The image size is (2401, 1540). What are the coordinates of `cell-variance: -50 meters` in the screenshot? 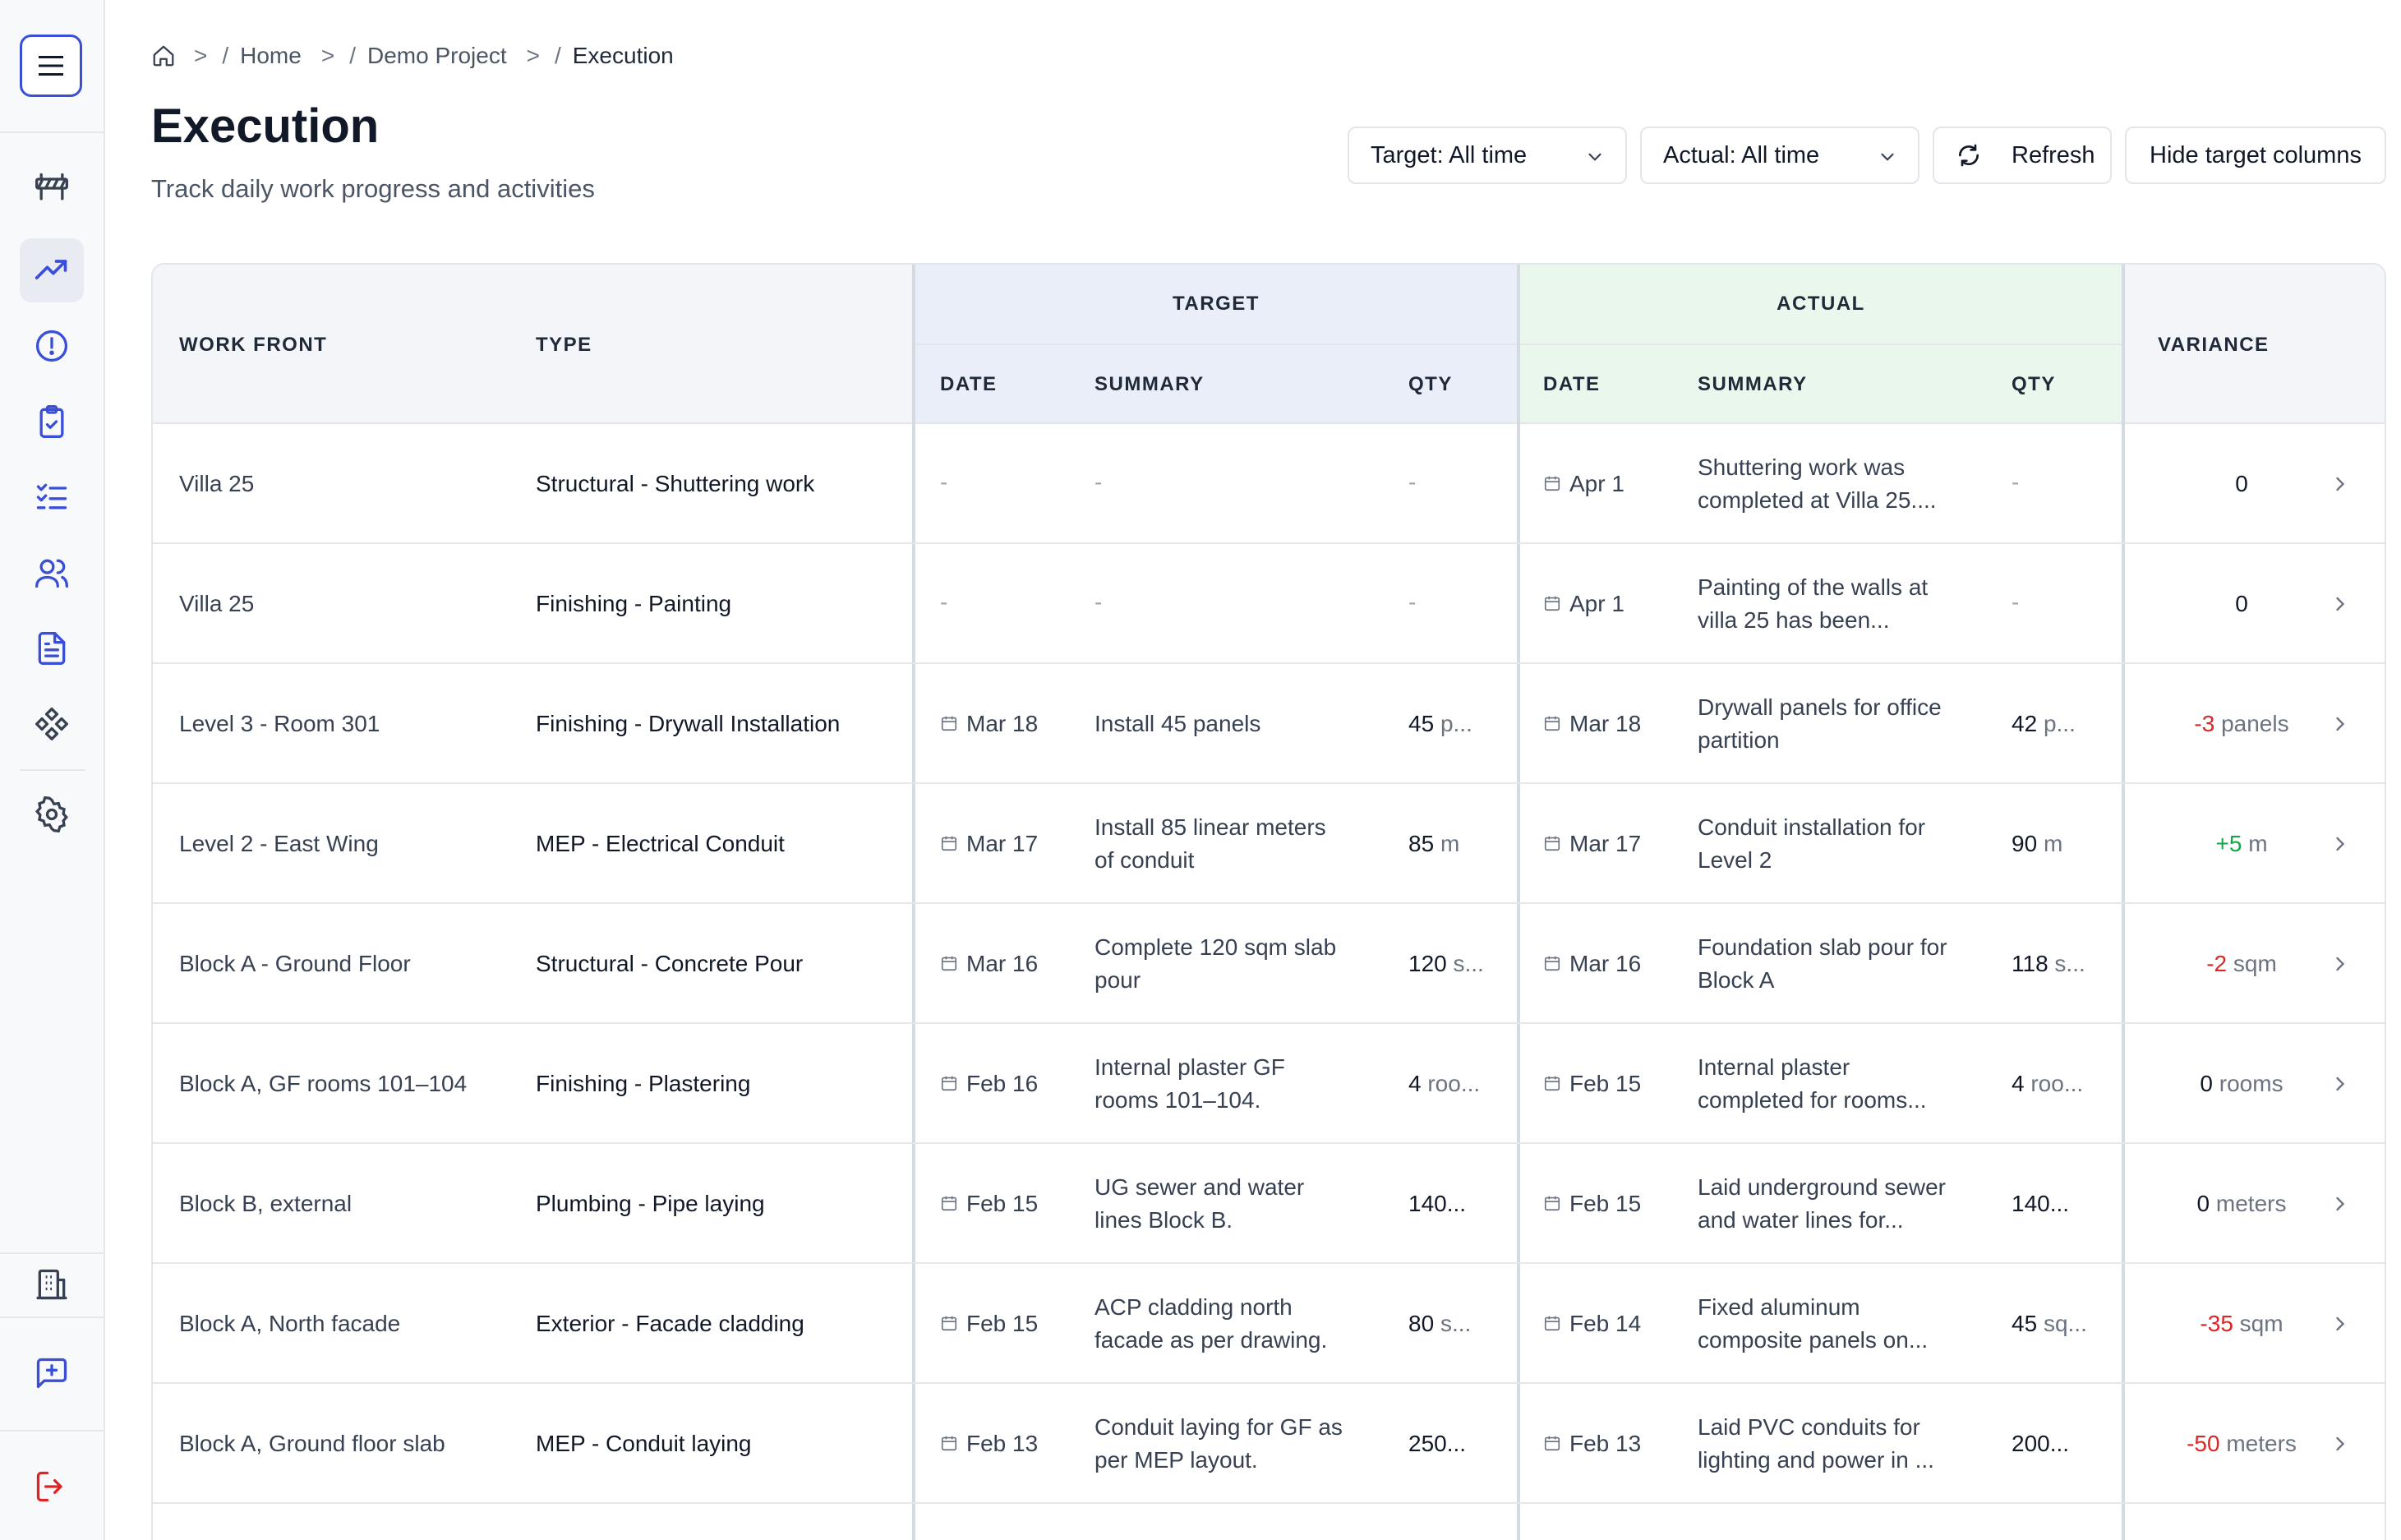 It's located at (2242, 1443).